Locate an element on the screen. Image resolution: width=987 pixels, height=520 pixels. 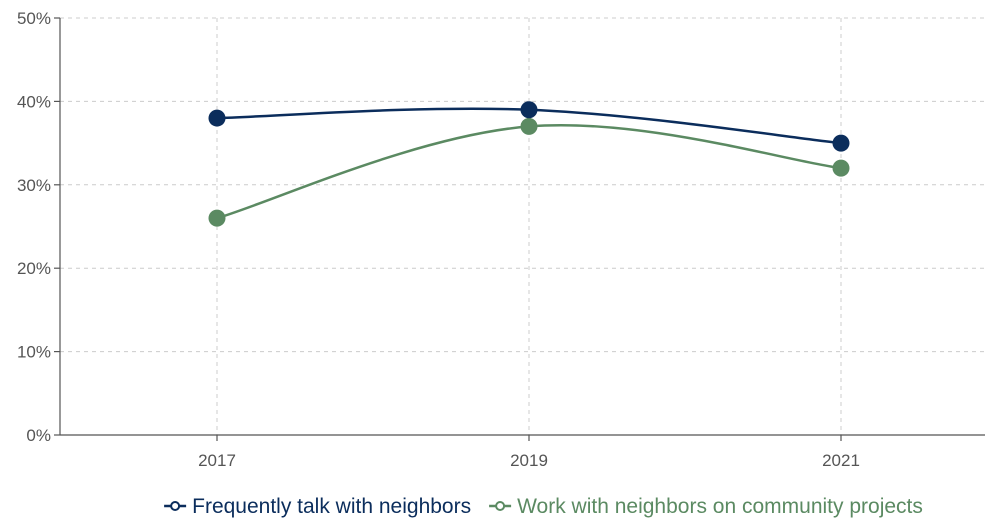
y-tick-label: 20% is located at coordinates (34, 268).